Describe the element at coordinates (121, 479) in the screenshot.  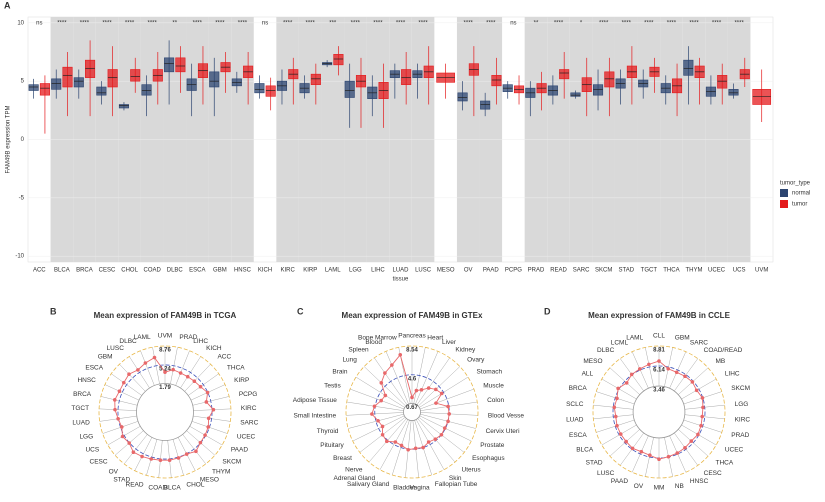
I see `category-label: STAD` at that location.